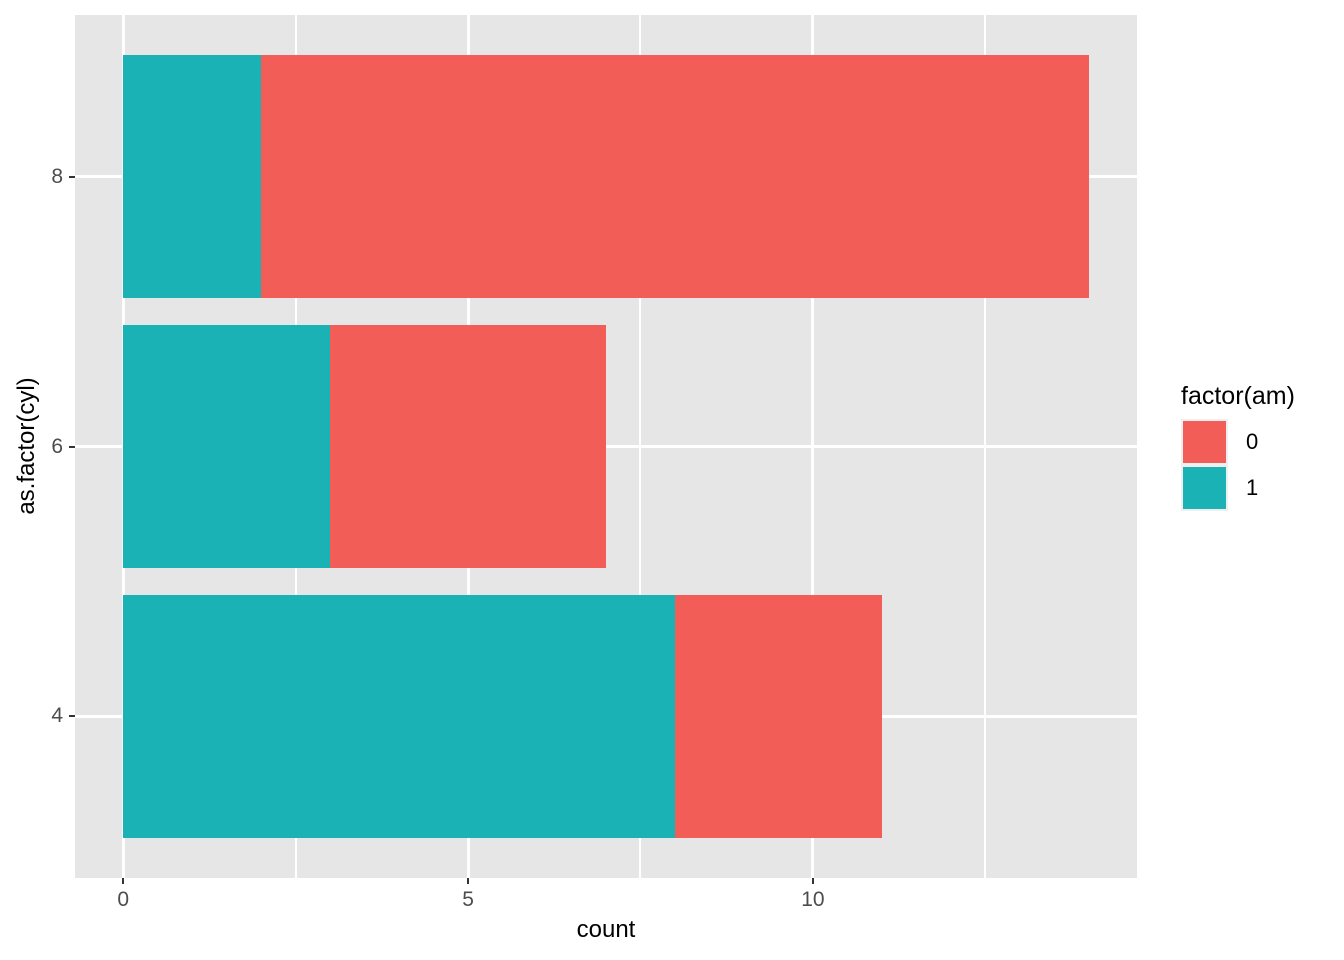 The width and height of the screenshot is (1344, 960). What do you see at coordinates (57, 446) in the screenshot?
I see `y-tick-label: 6` at bounding box center [57, 446].